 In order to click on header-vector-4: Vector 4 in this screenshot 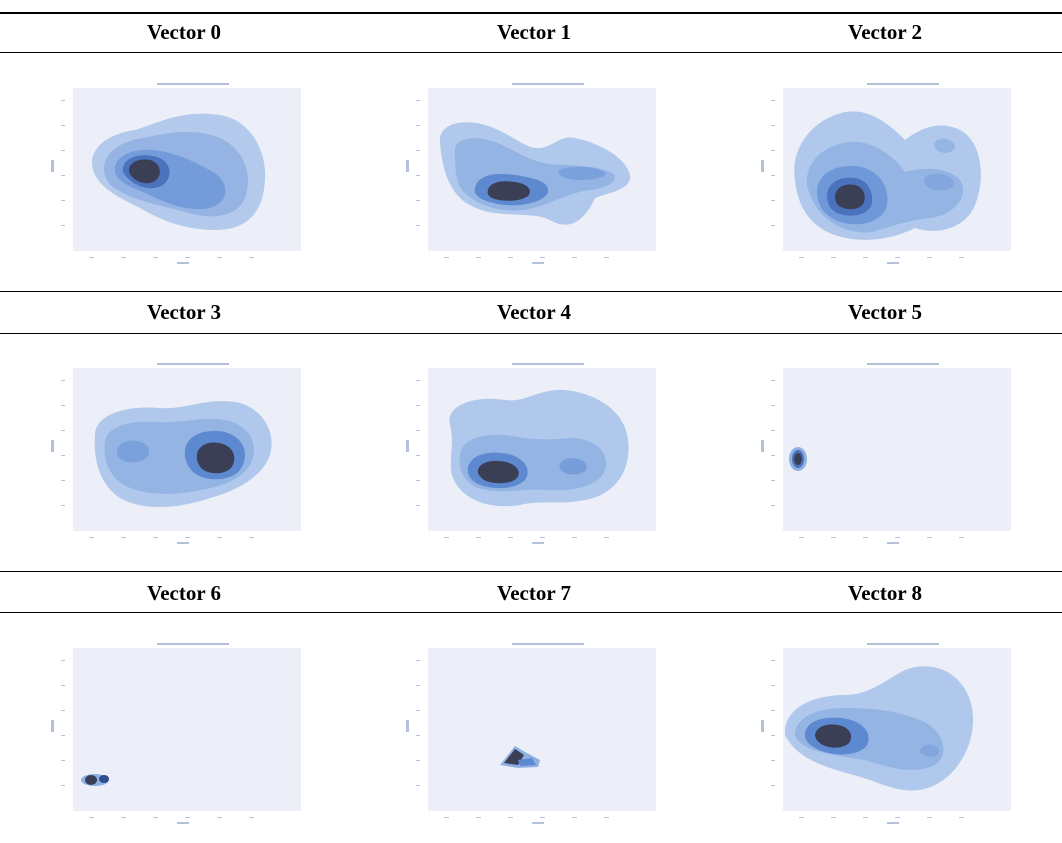, I will do `click(534, 312)`.